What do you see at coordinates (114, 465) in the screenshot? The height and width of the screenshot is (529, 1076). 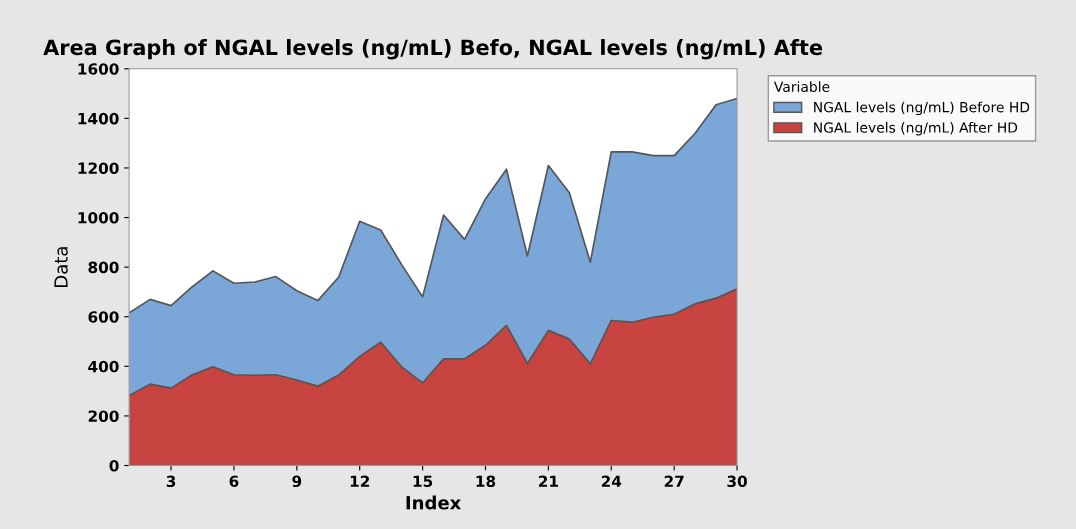 I see `y-tick-label: 0` at bounding box center [114, 465].